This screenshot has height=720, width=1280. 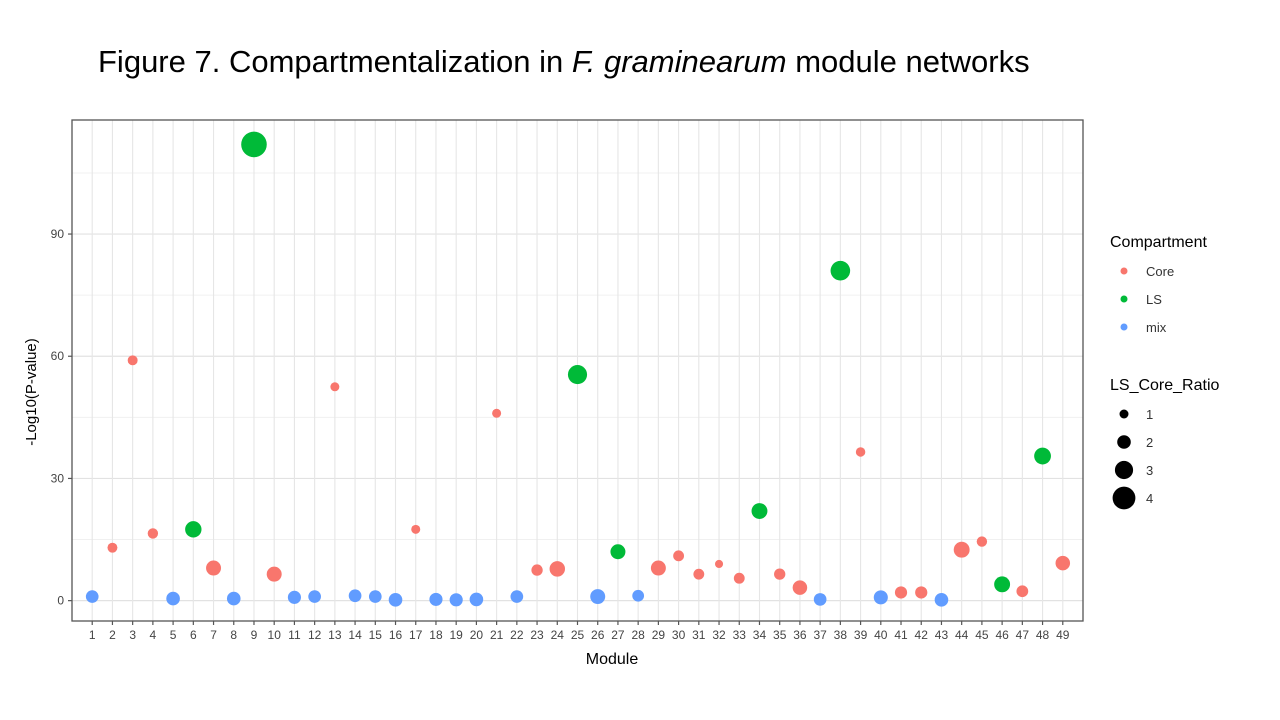 I want to click on y-axis-label: -Log10(P-value), so click(x=31, y=392).